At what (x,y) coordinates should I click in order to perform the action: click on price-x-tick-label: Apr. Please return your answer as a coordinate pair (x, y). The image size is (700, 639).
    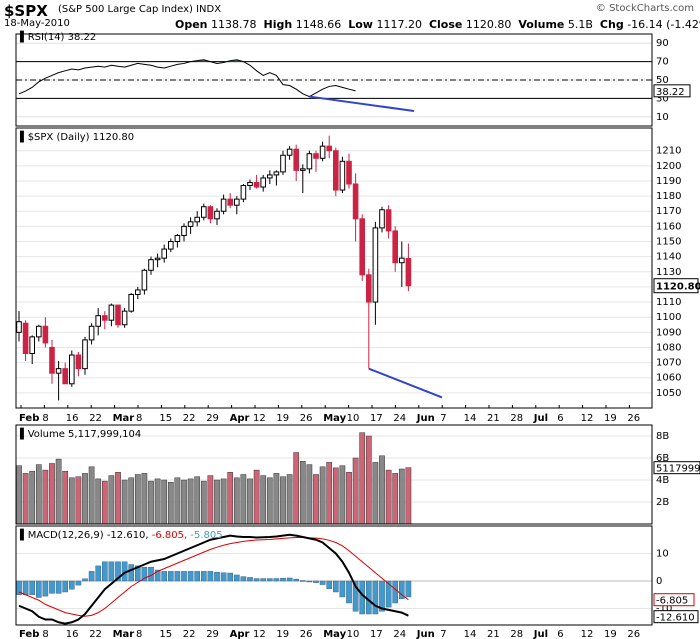
    Looking at the image, I should click on (240, 418).